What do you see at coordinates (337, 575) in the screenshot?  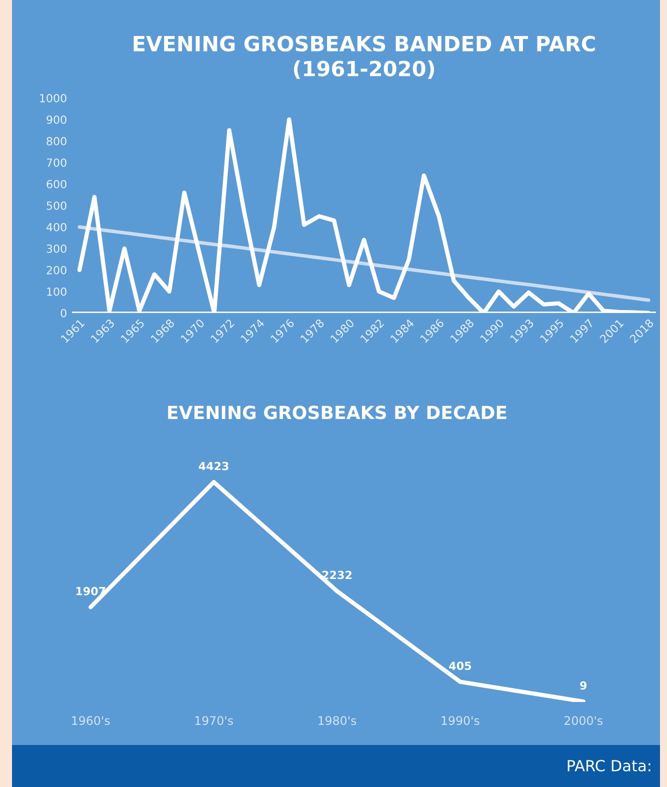 I see `data-label: 2232` at bounding box center [337, 575].